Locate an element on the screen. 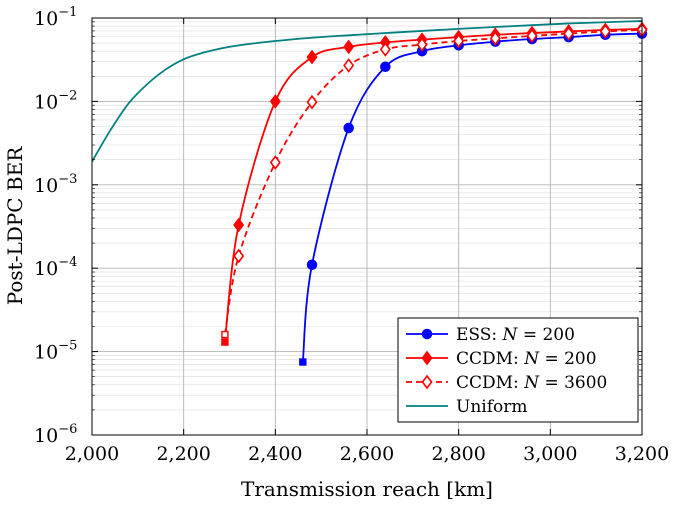 This screenshot has height=506, width=677. legend-entry-label: CCDM: N = 3600 is located at coordinates (531, 383).